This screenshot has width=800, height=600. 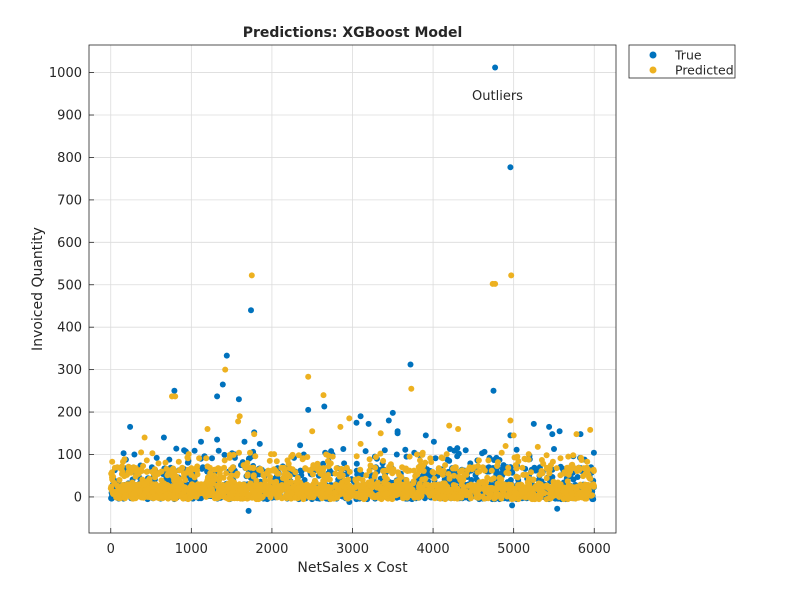 What do you see at coordinates (111, 549) in the screenshot?
I see `x-tick-label: 0` at bounding box center [111, 549].